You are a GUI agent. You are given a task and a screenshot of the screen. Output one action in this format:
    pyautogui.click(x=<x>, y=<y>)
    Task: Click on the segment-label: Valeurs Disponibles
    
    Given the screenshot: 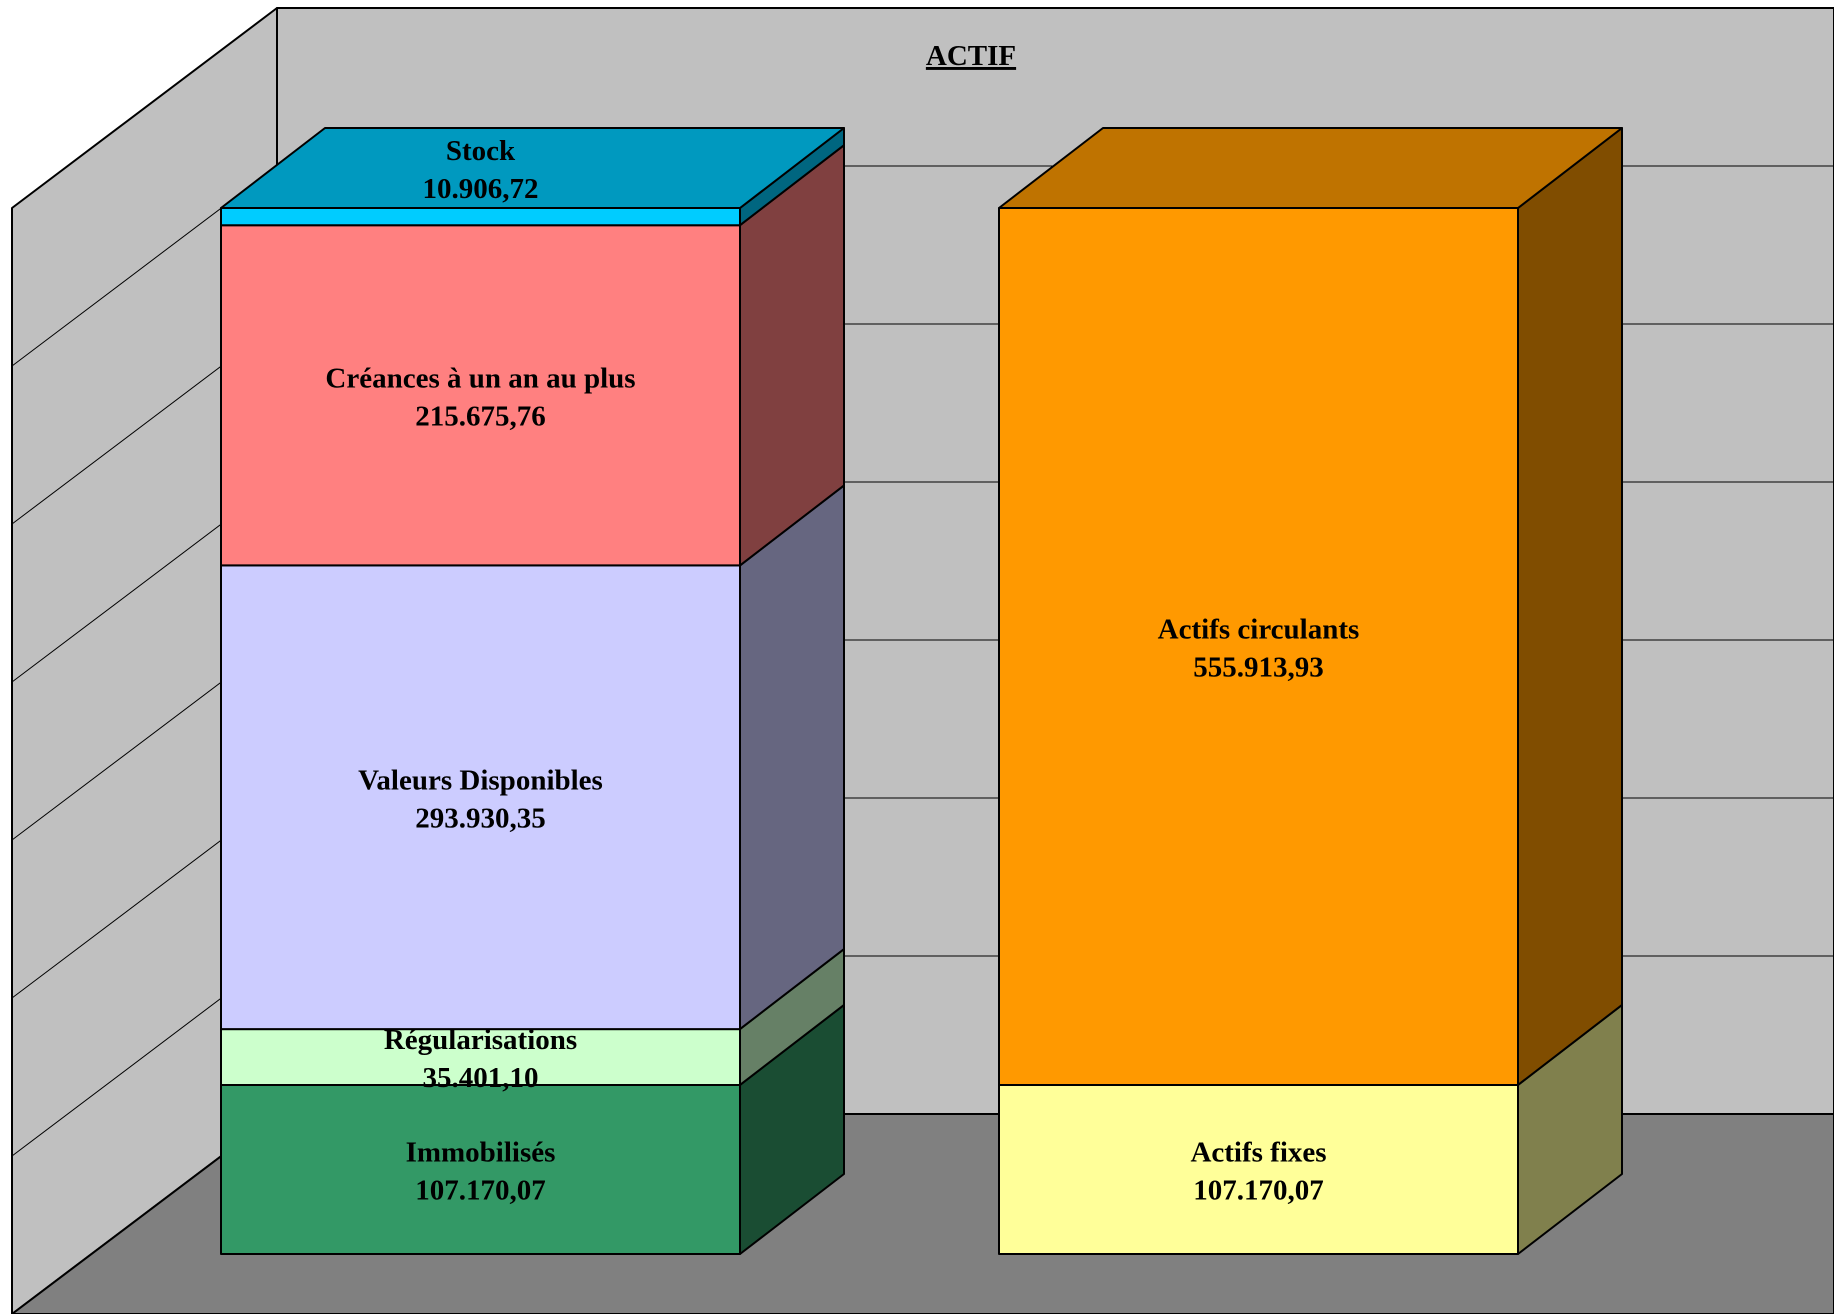 What is the action you would take?
    pyautogui.click(x=480, y=780)
    